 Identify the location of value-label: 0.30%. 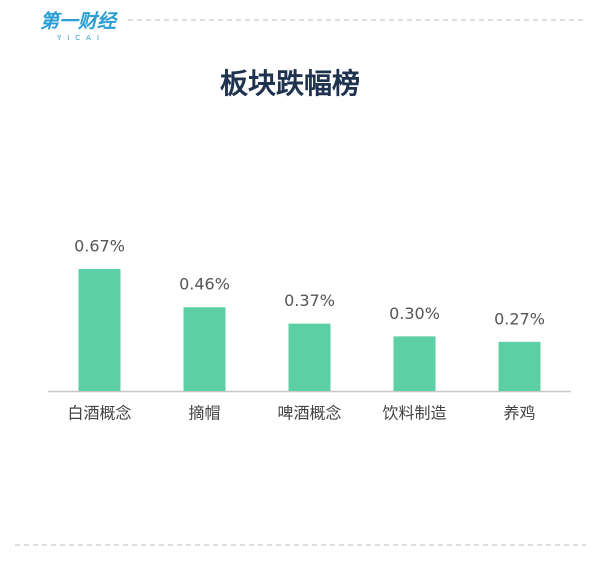
(414, 313).